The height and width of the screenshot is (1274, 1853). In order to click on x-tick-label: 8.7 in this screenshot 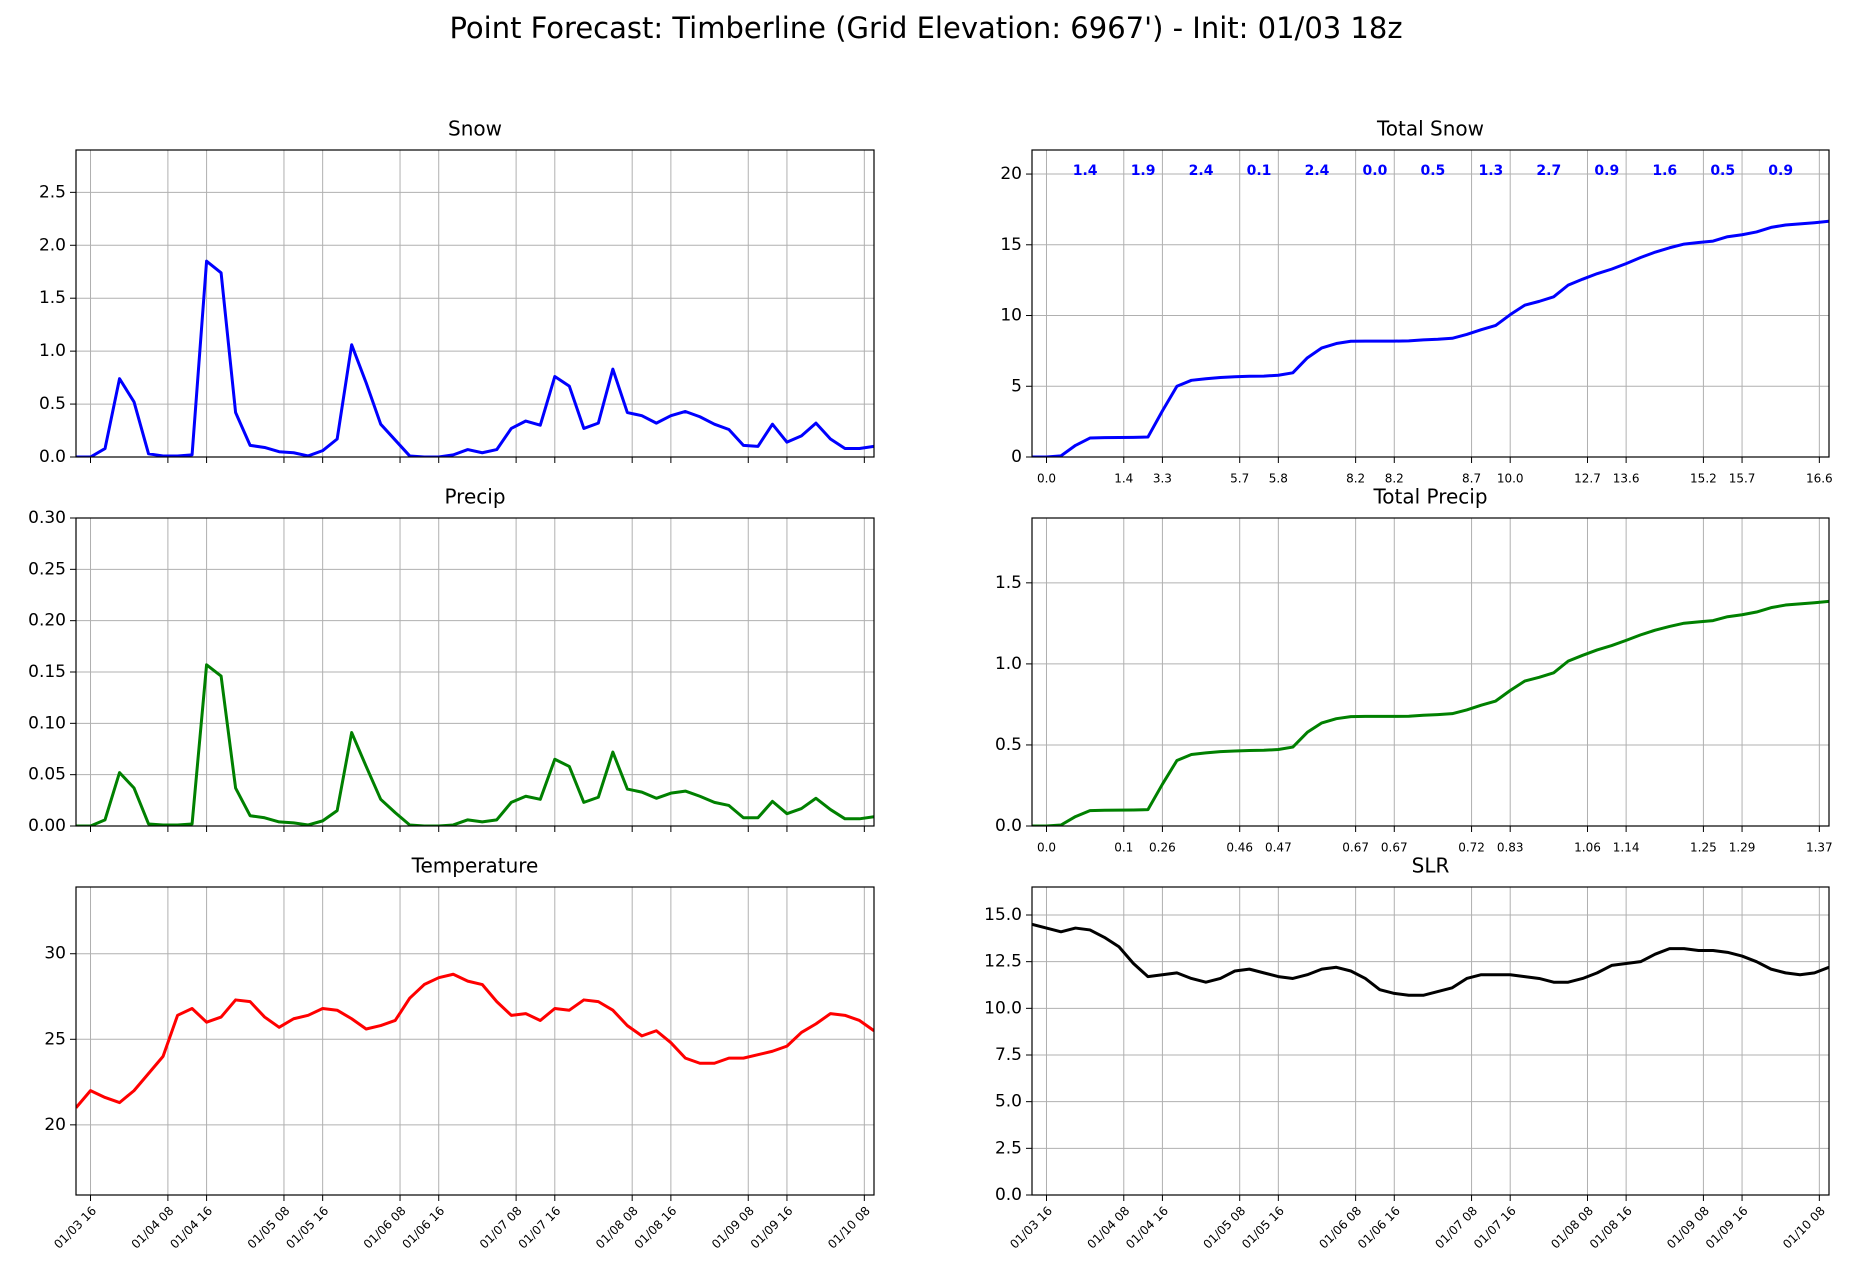, I will do `click(1471, 479)`.